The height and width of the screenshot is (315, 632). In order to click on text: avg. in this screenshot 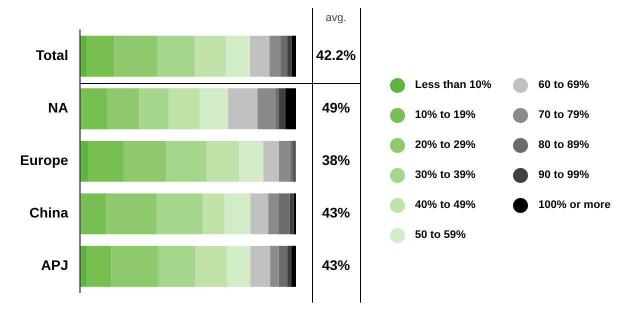, I will do `click(336, 18)`.